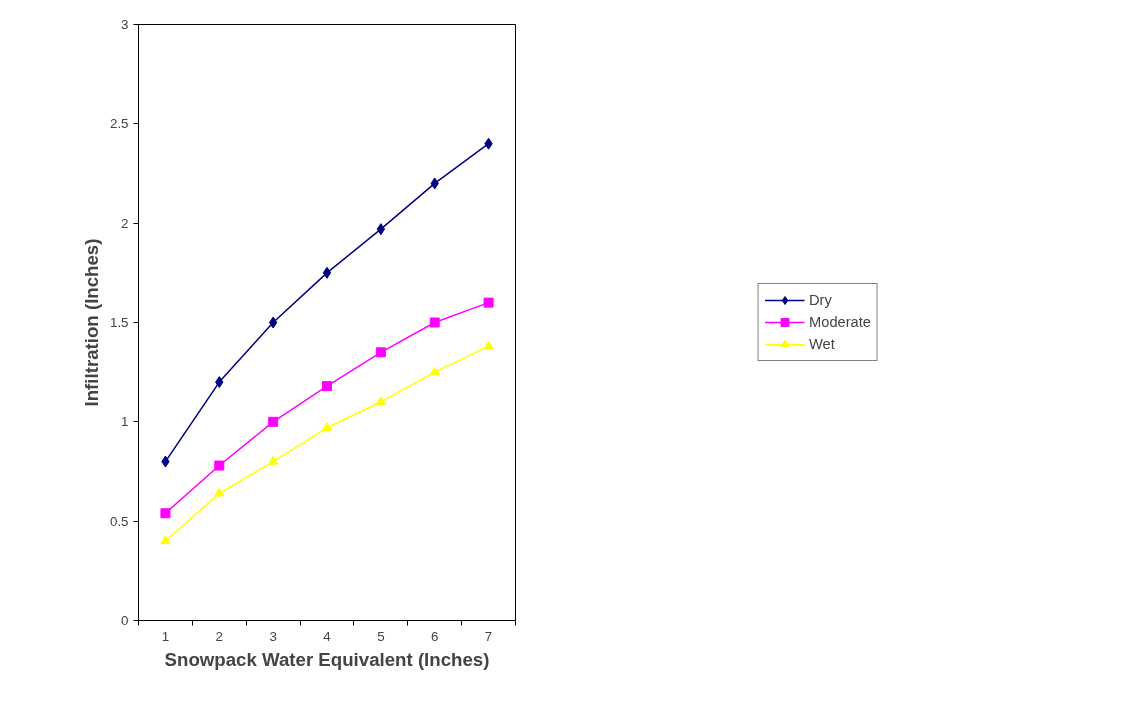  Describe the element at coordinates (125, 24) in the screenshot. I see `y-tick-label: 3` at that location.